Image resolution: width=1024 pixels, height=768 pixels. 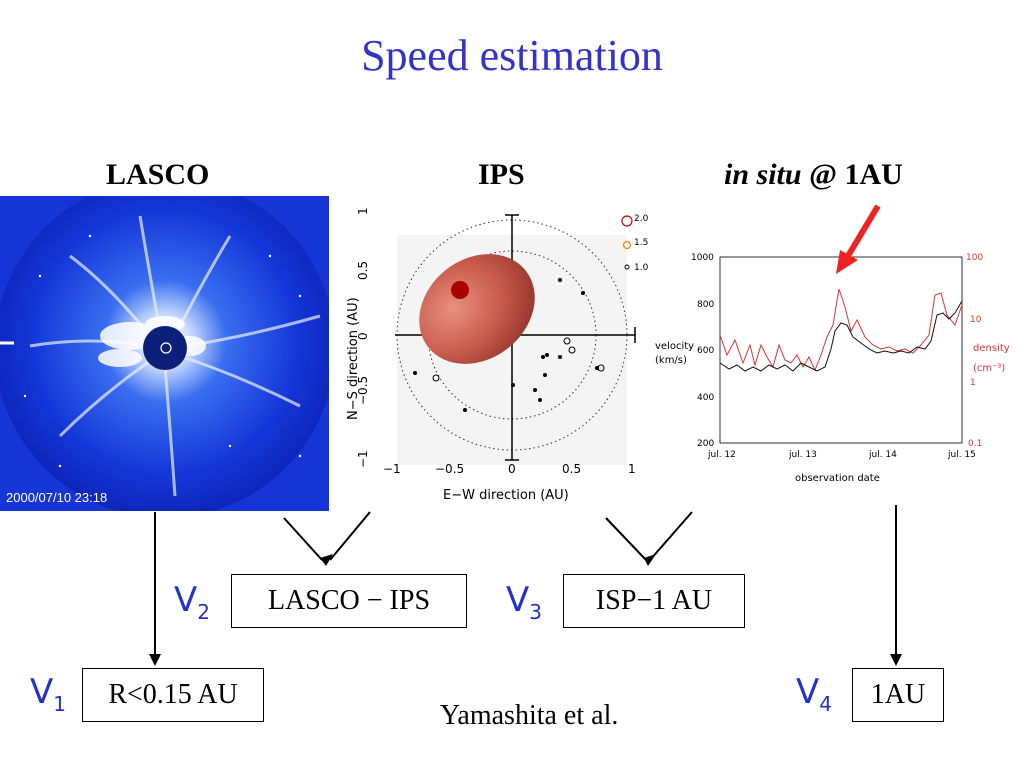 I want to click on red-arrow-icon, so click(x=858, y=239).